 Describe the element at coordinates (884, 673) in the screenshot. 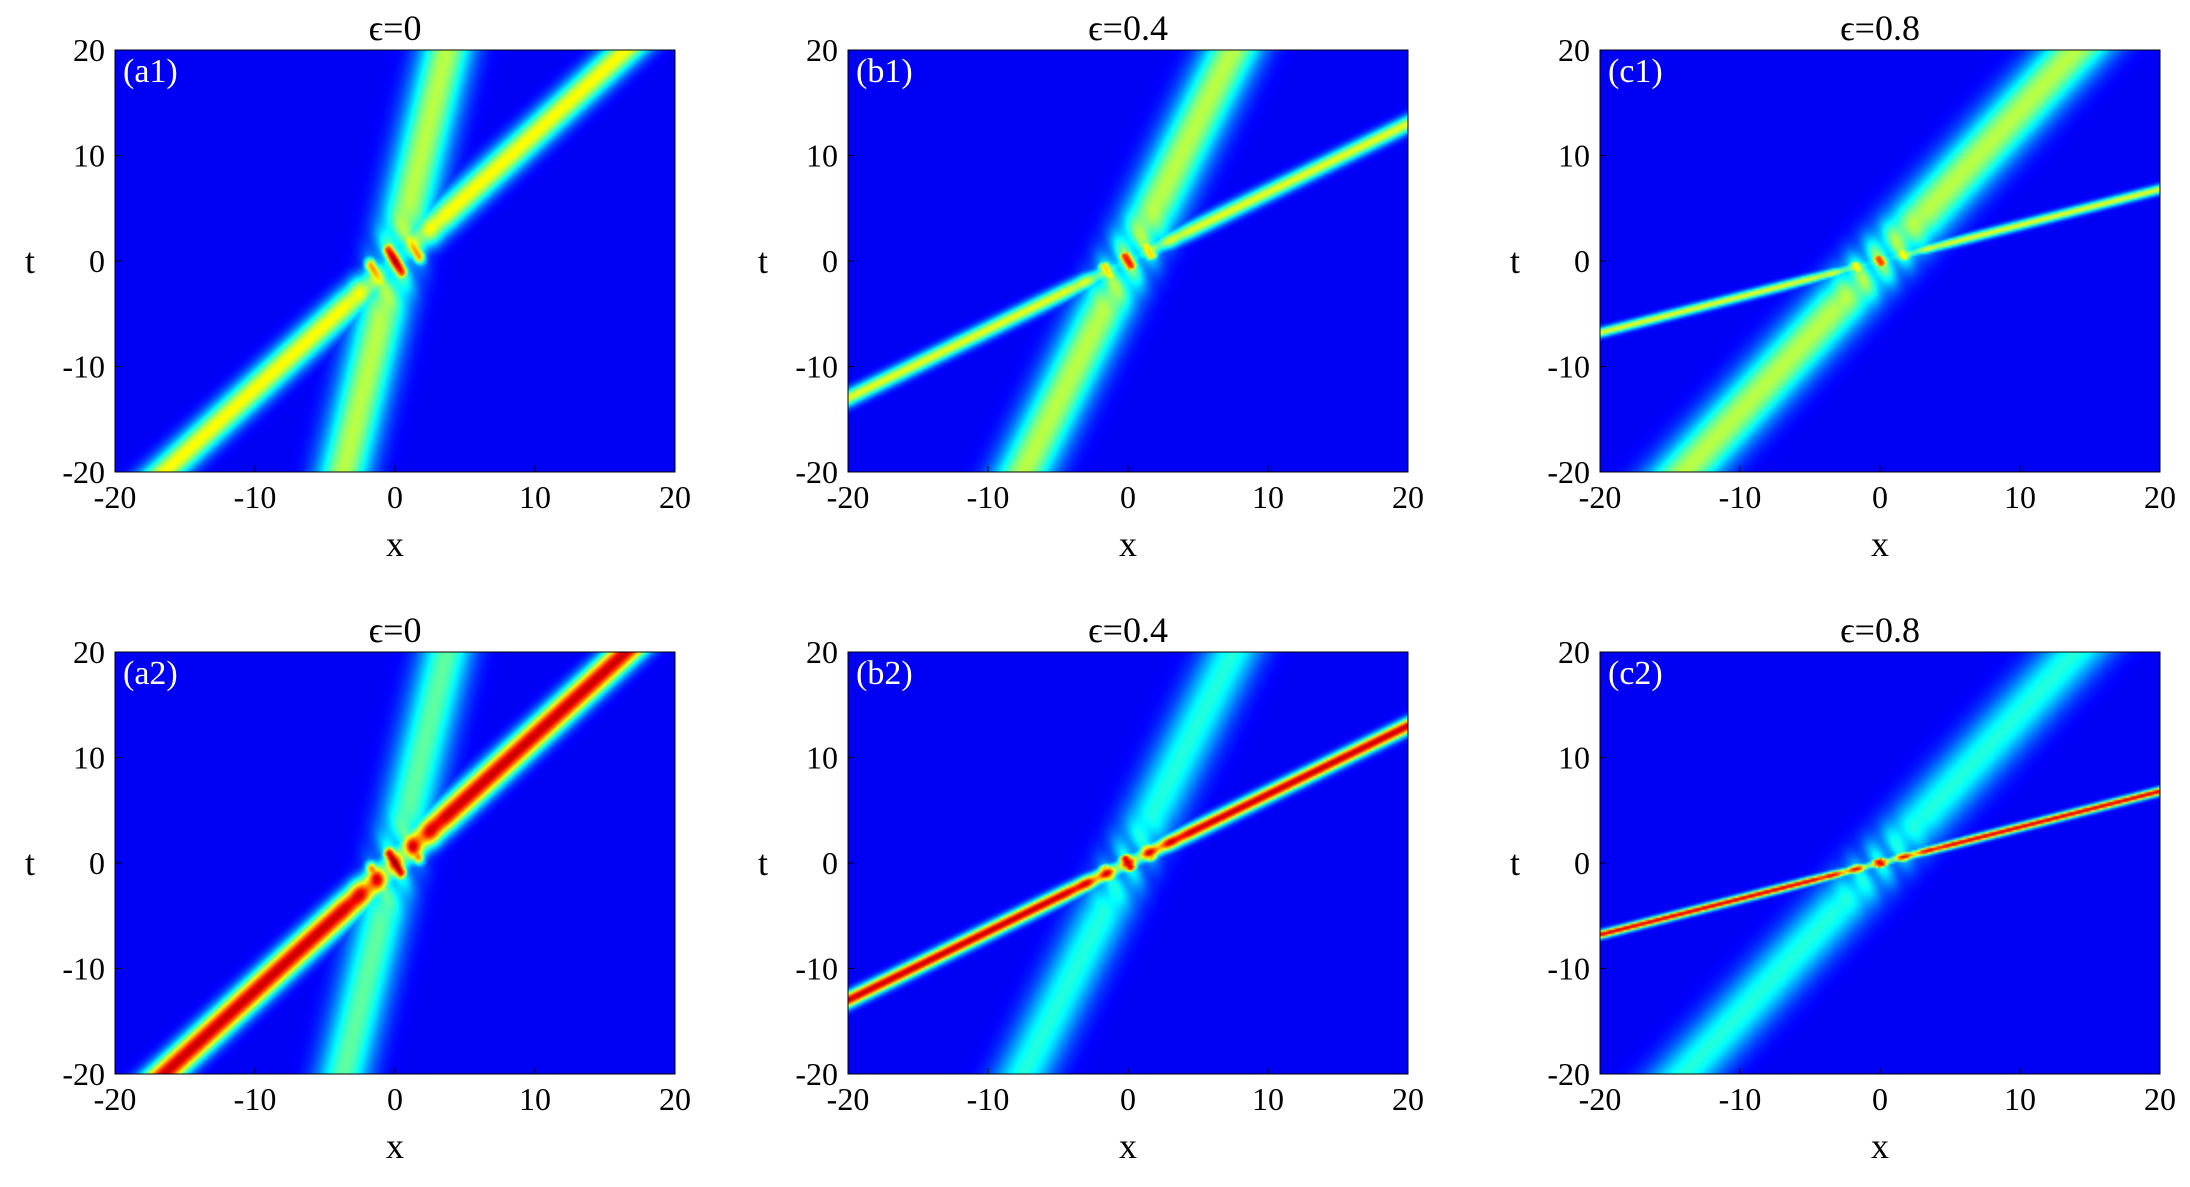

I see `panel-tag: (b2)` at that location.